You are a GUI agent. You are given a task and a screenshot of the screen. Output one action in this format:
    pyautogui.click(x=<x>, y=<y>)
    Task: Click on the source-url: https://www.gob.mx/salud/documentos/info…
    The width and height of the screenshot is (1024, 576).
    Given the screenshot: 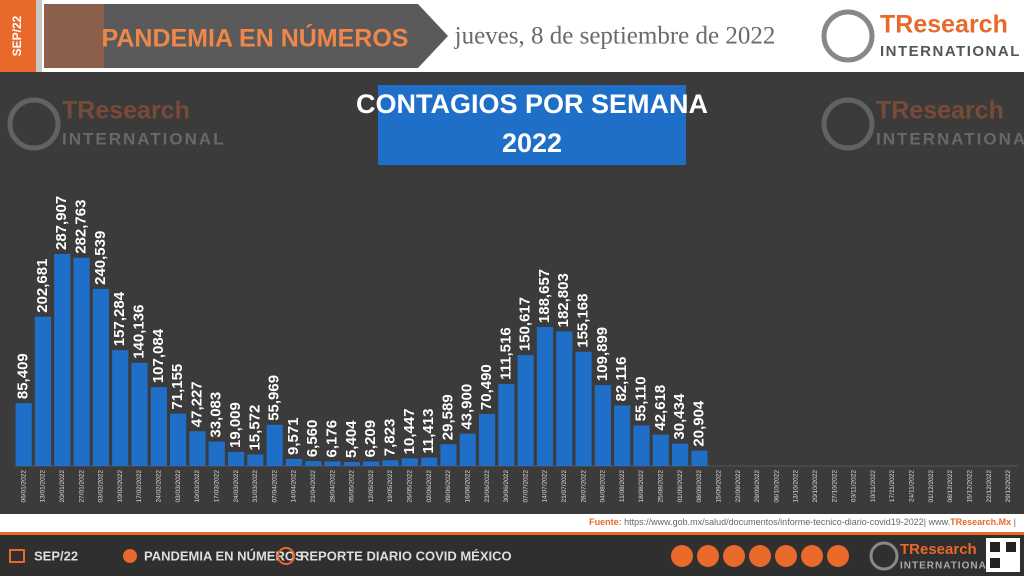 What is the action you would take?
    pyautogui.click(x=787, y=522)
    